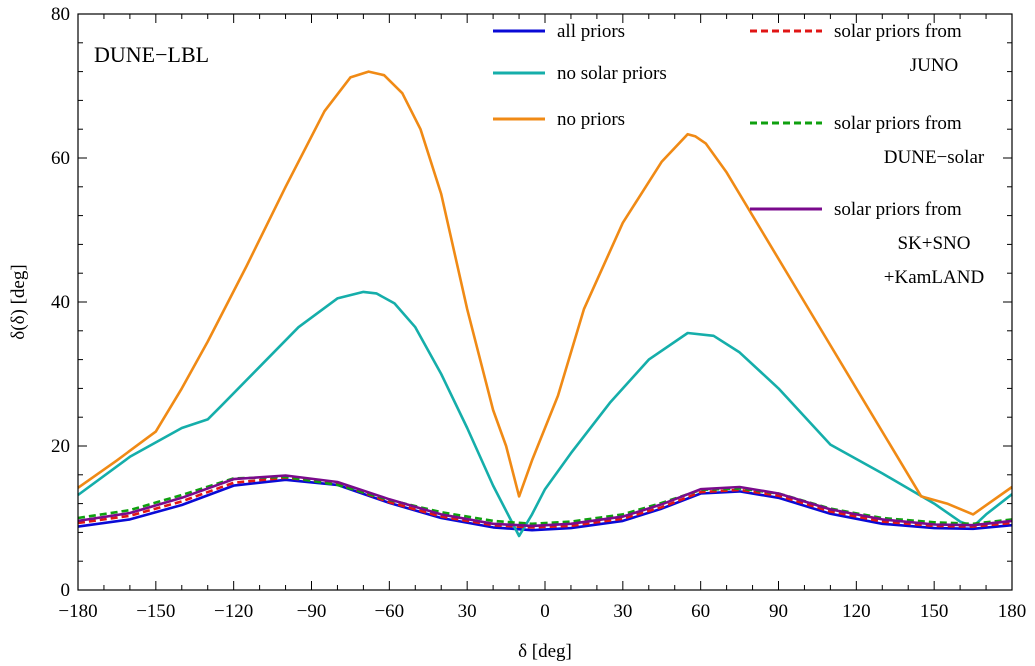 The height and width of the screenshot is (666, 1035). Describe the element at coordinates (591, 31) in the screenshot. I see `legend-label: all priors` at that location.